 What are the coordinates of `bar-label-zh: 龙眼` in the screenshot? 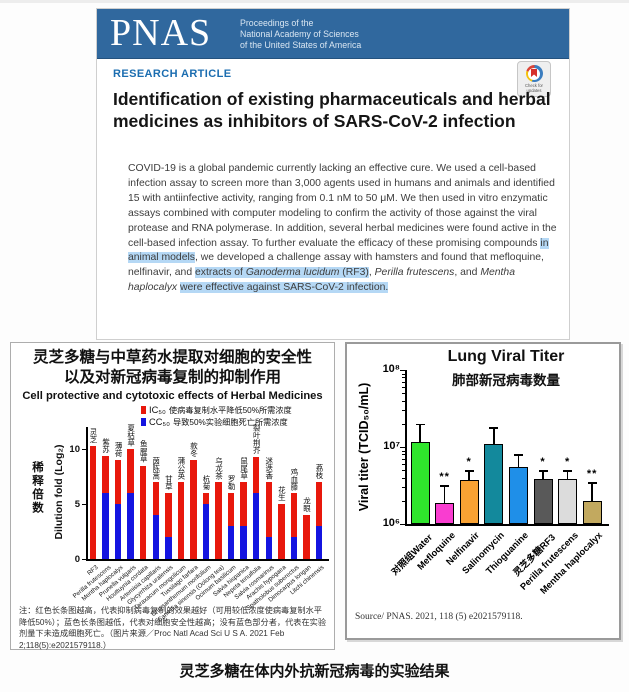 It's located at (307, 504).